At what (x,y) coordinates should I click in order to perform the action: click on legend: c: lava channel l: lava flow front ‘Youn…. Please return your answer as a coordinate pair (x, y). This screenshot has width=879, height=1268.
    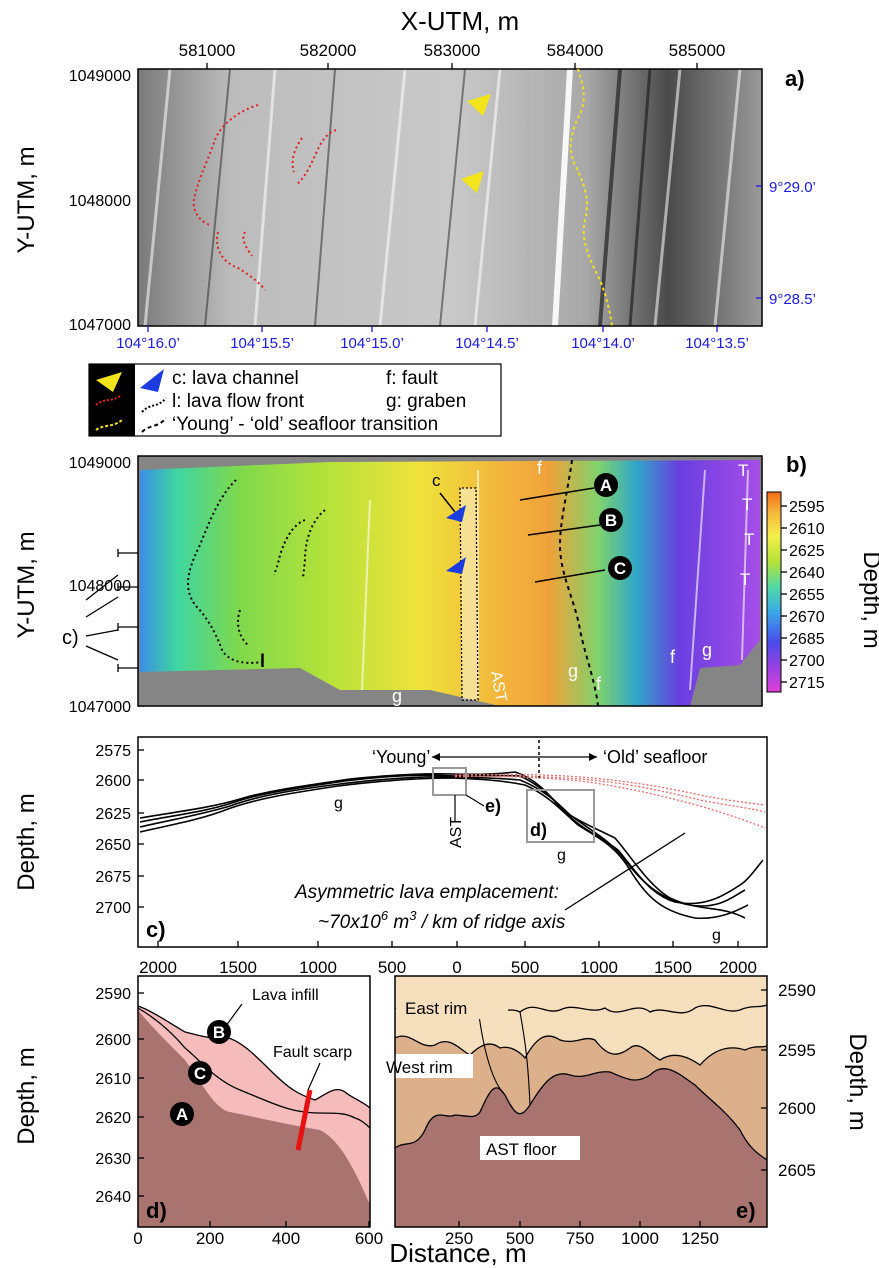
    Looking at the image, I should click on (295, 400).